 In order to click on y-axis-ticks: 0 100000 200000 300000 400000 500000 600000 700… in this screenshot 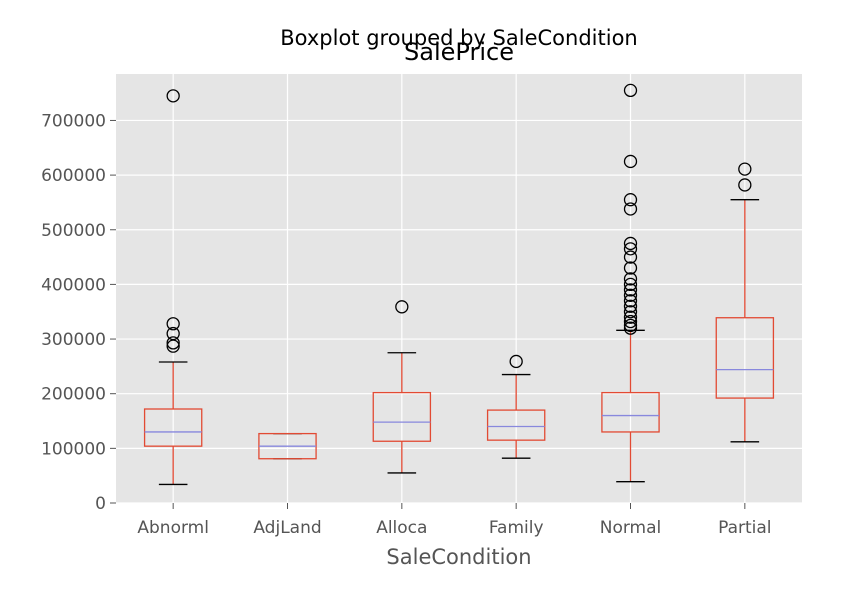, I will do `click(78, 312)`.